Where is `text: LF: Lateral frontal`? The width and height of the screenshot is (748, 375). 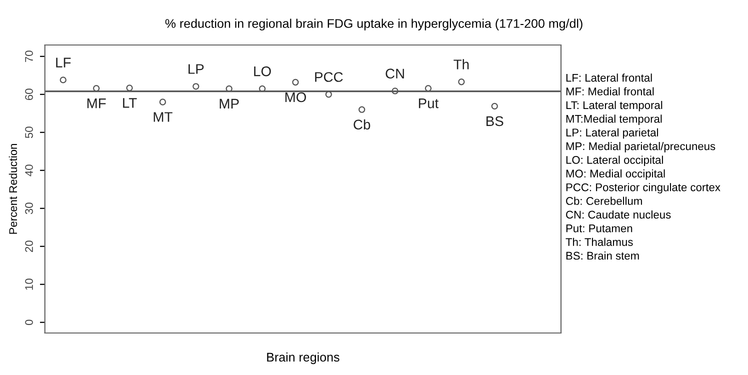 text: LF: Lateral frontal is located at coordinates (609, 78).